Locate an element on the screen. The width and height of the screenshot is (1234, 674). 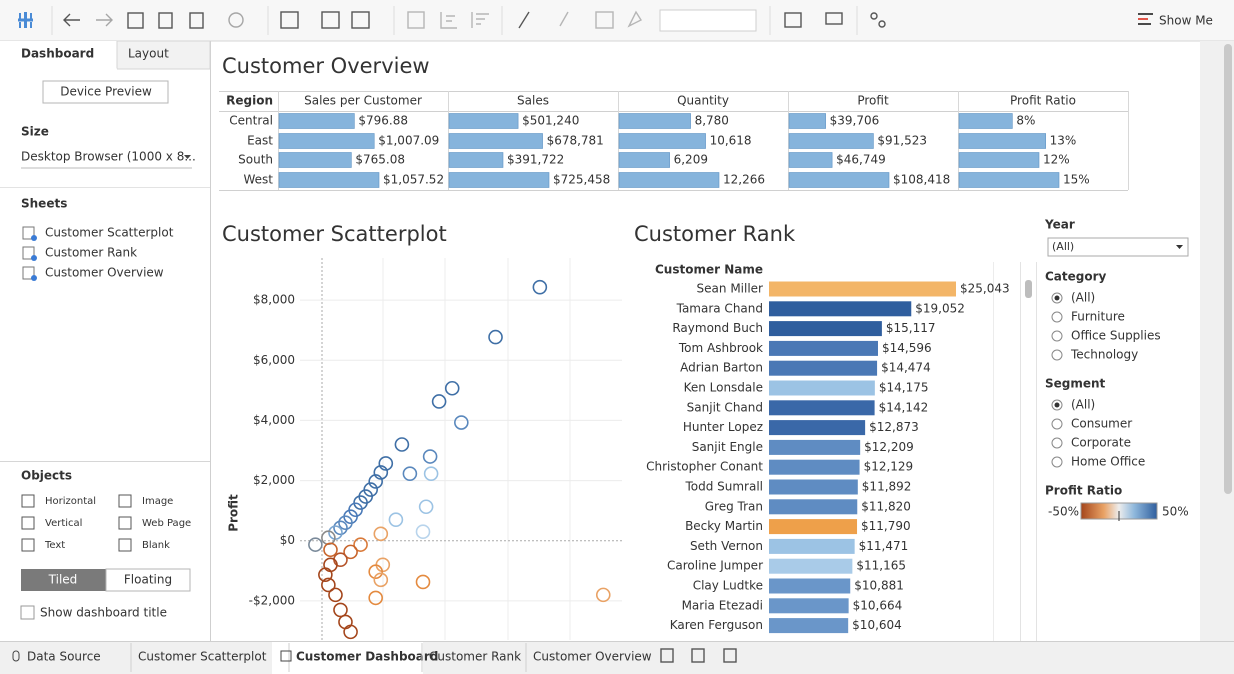
object-name: Text is located at coordinates (54, 545).